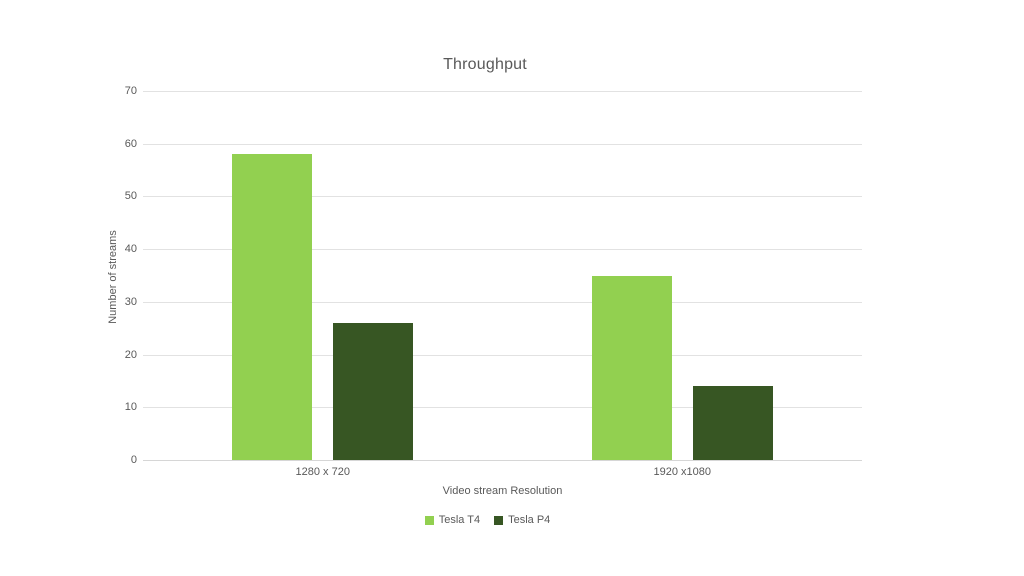  What do you see at coordinates (529, 520) in the screenshot?
I see `legend-label-tesla-p4: Tesla P4` at bounding box center [529, 520].